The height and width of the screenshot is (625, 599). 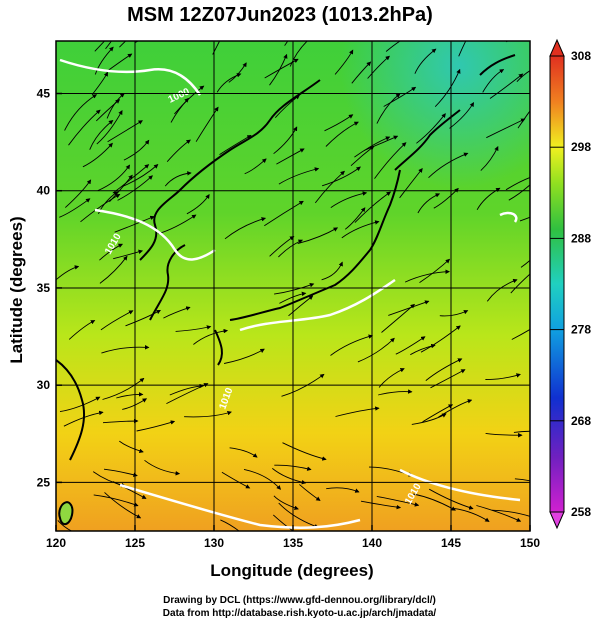 I want to click on colorbar-top-arrow, so click(x=557, y=47).